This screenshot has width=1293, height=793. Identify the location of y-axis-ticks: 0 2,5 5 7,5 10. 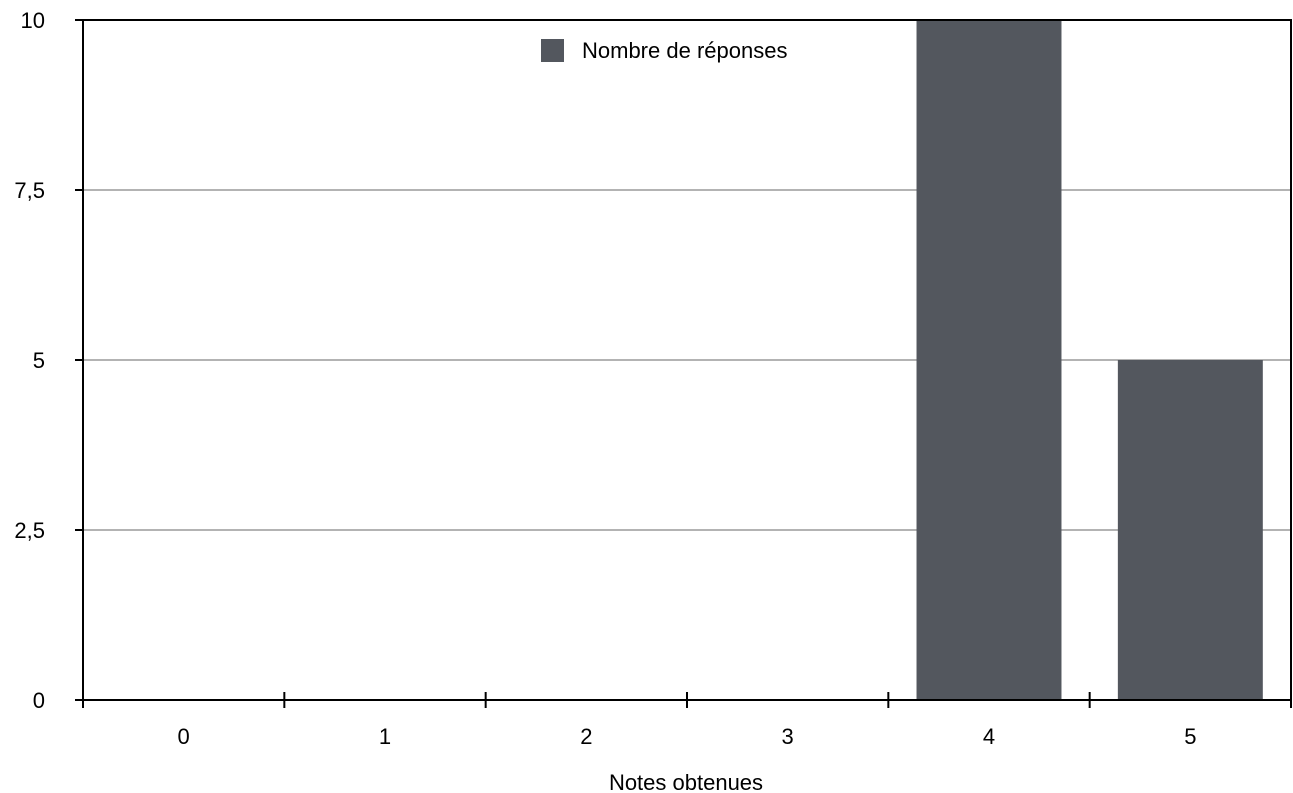
(48, 360).